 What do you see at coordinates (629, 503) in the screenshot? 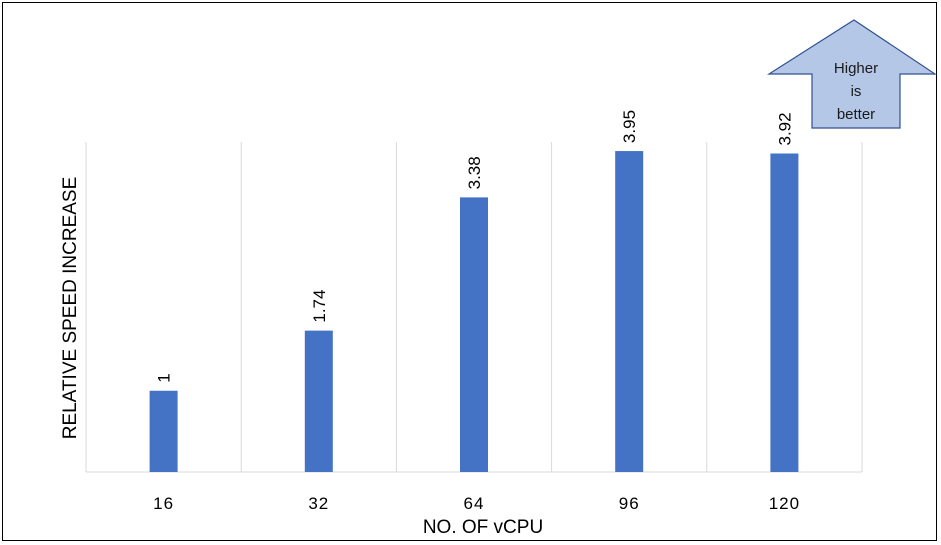
I see `x-tick-label-96: 96` at bounding box center [629, 503].